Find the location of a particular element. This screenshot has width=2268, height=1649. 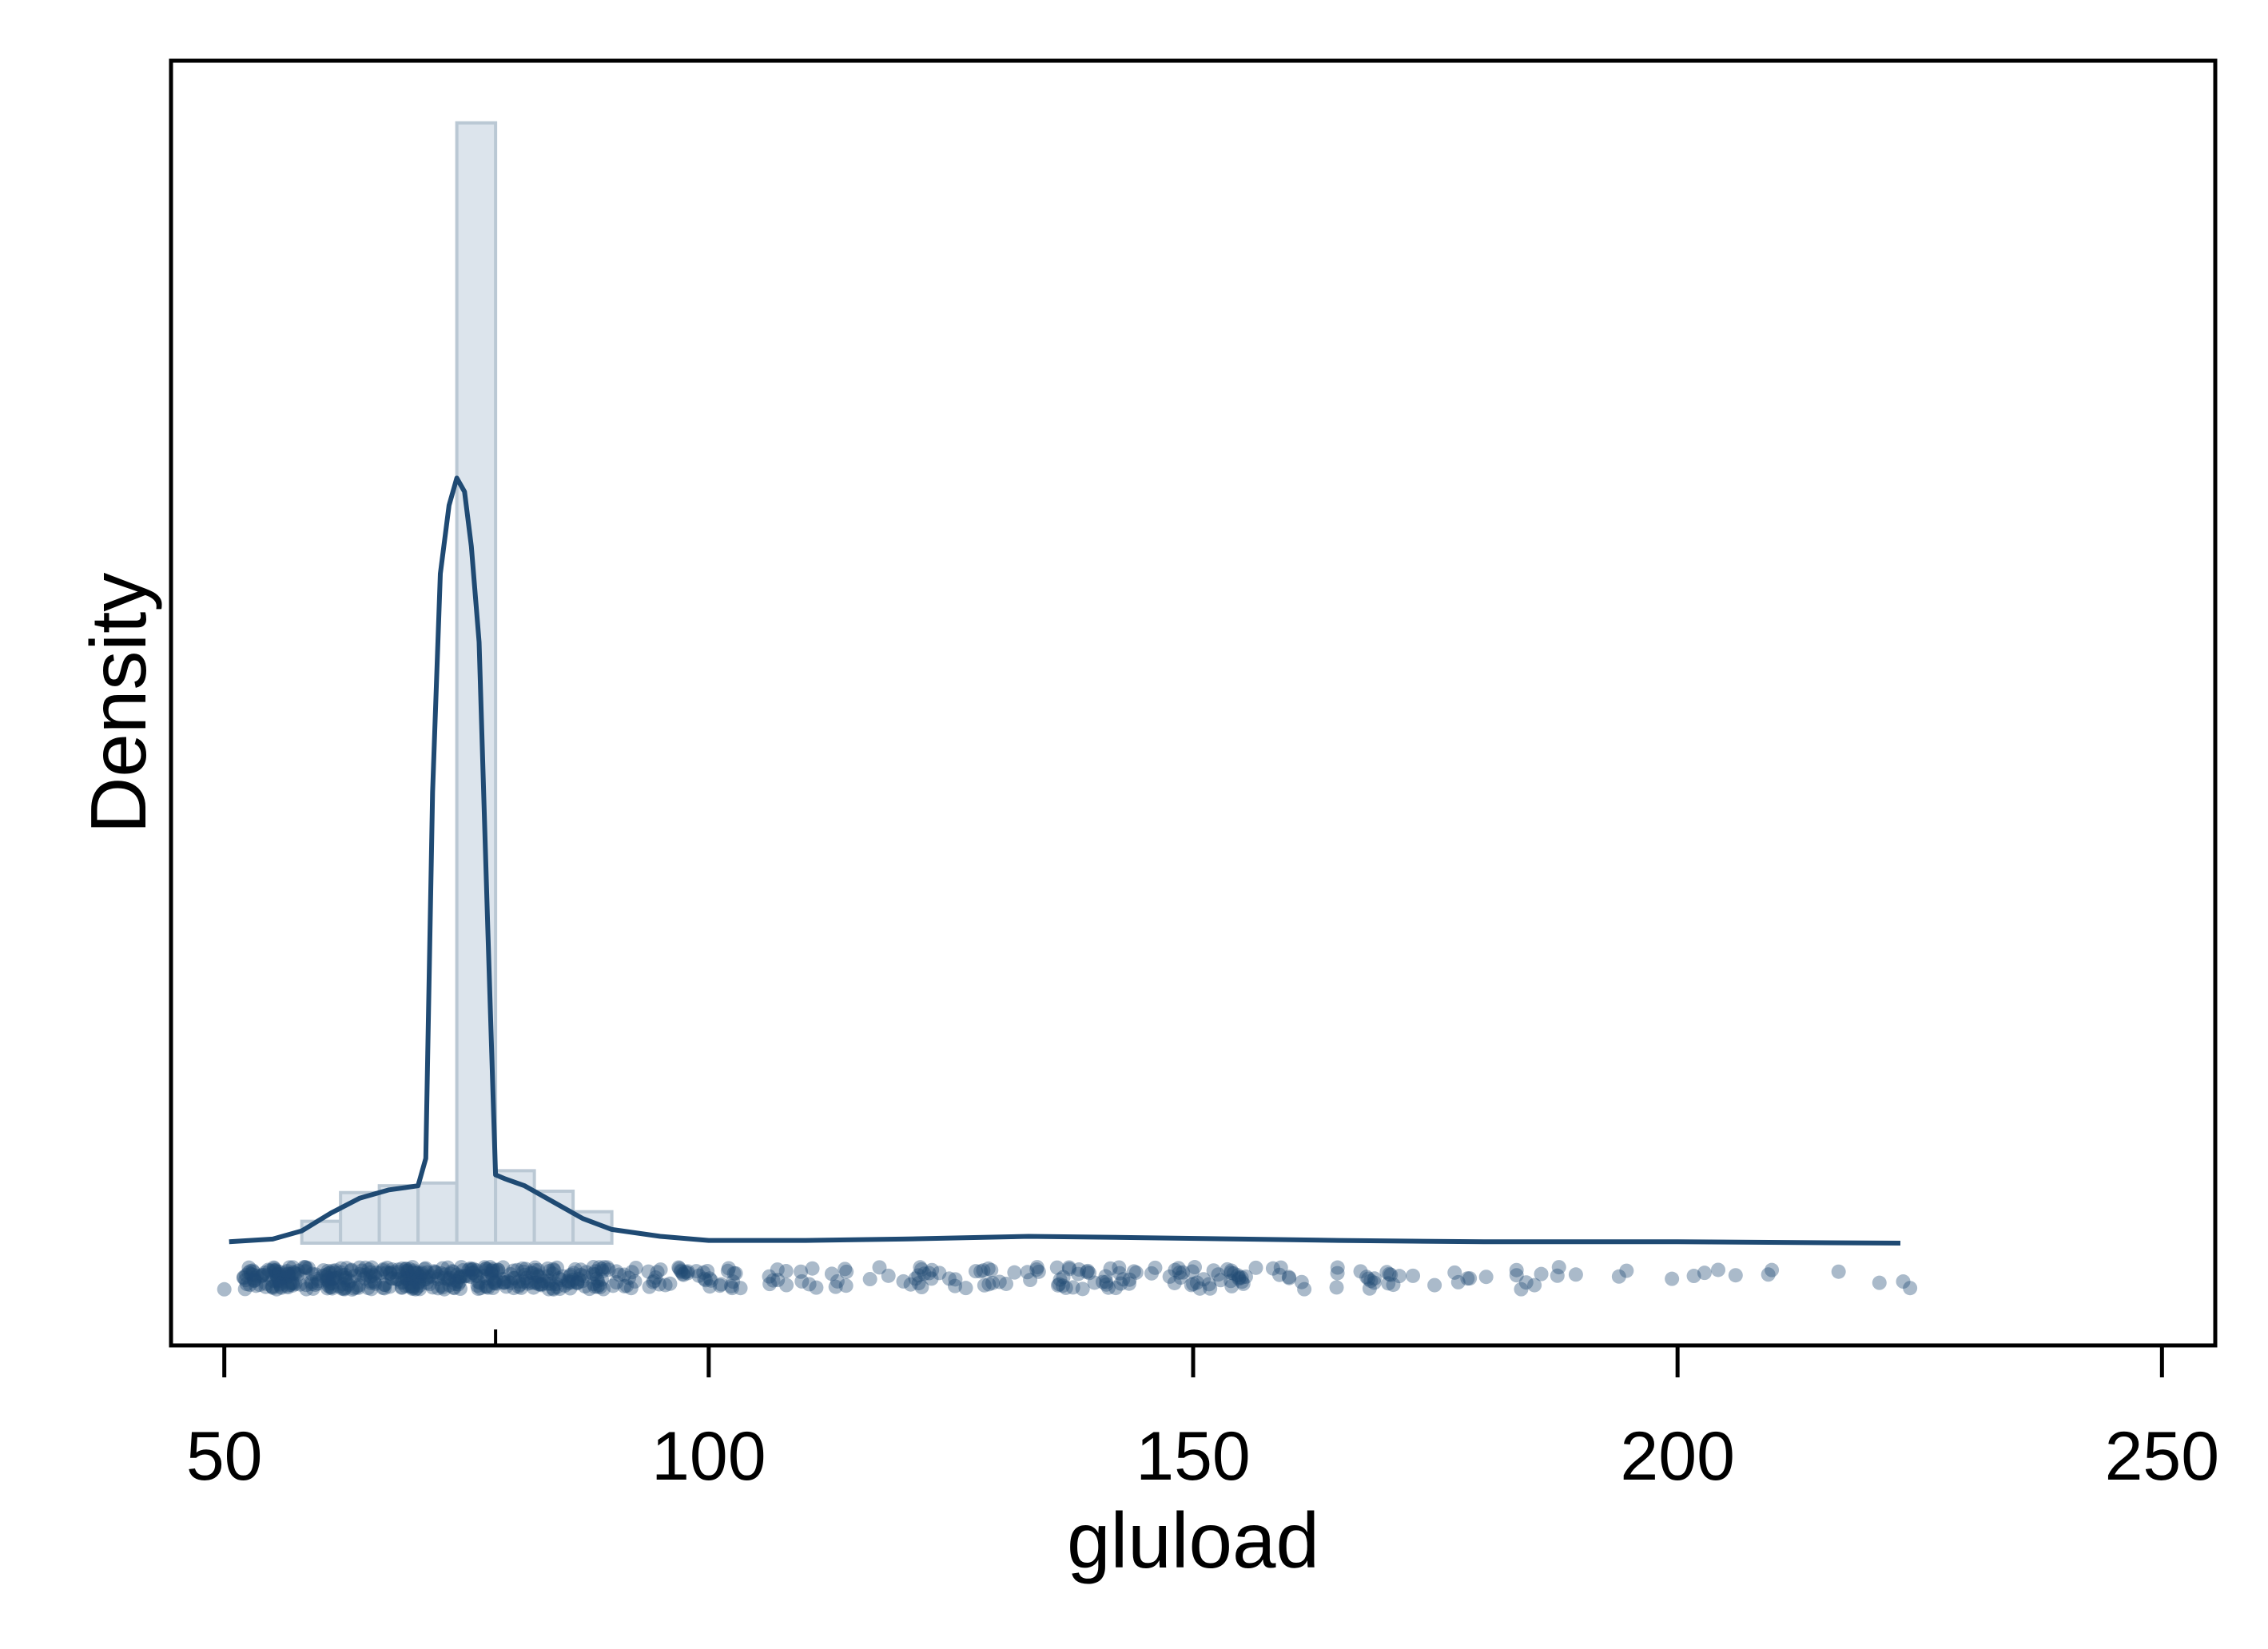

x-tick-label-250: 250 is located at coordinates (2162, 1456).